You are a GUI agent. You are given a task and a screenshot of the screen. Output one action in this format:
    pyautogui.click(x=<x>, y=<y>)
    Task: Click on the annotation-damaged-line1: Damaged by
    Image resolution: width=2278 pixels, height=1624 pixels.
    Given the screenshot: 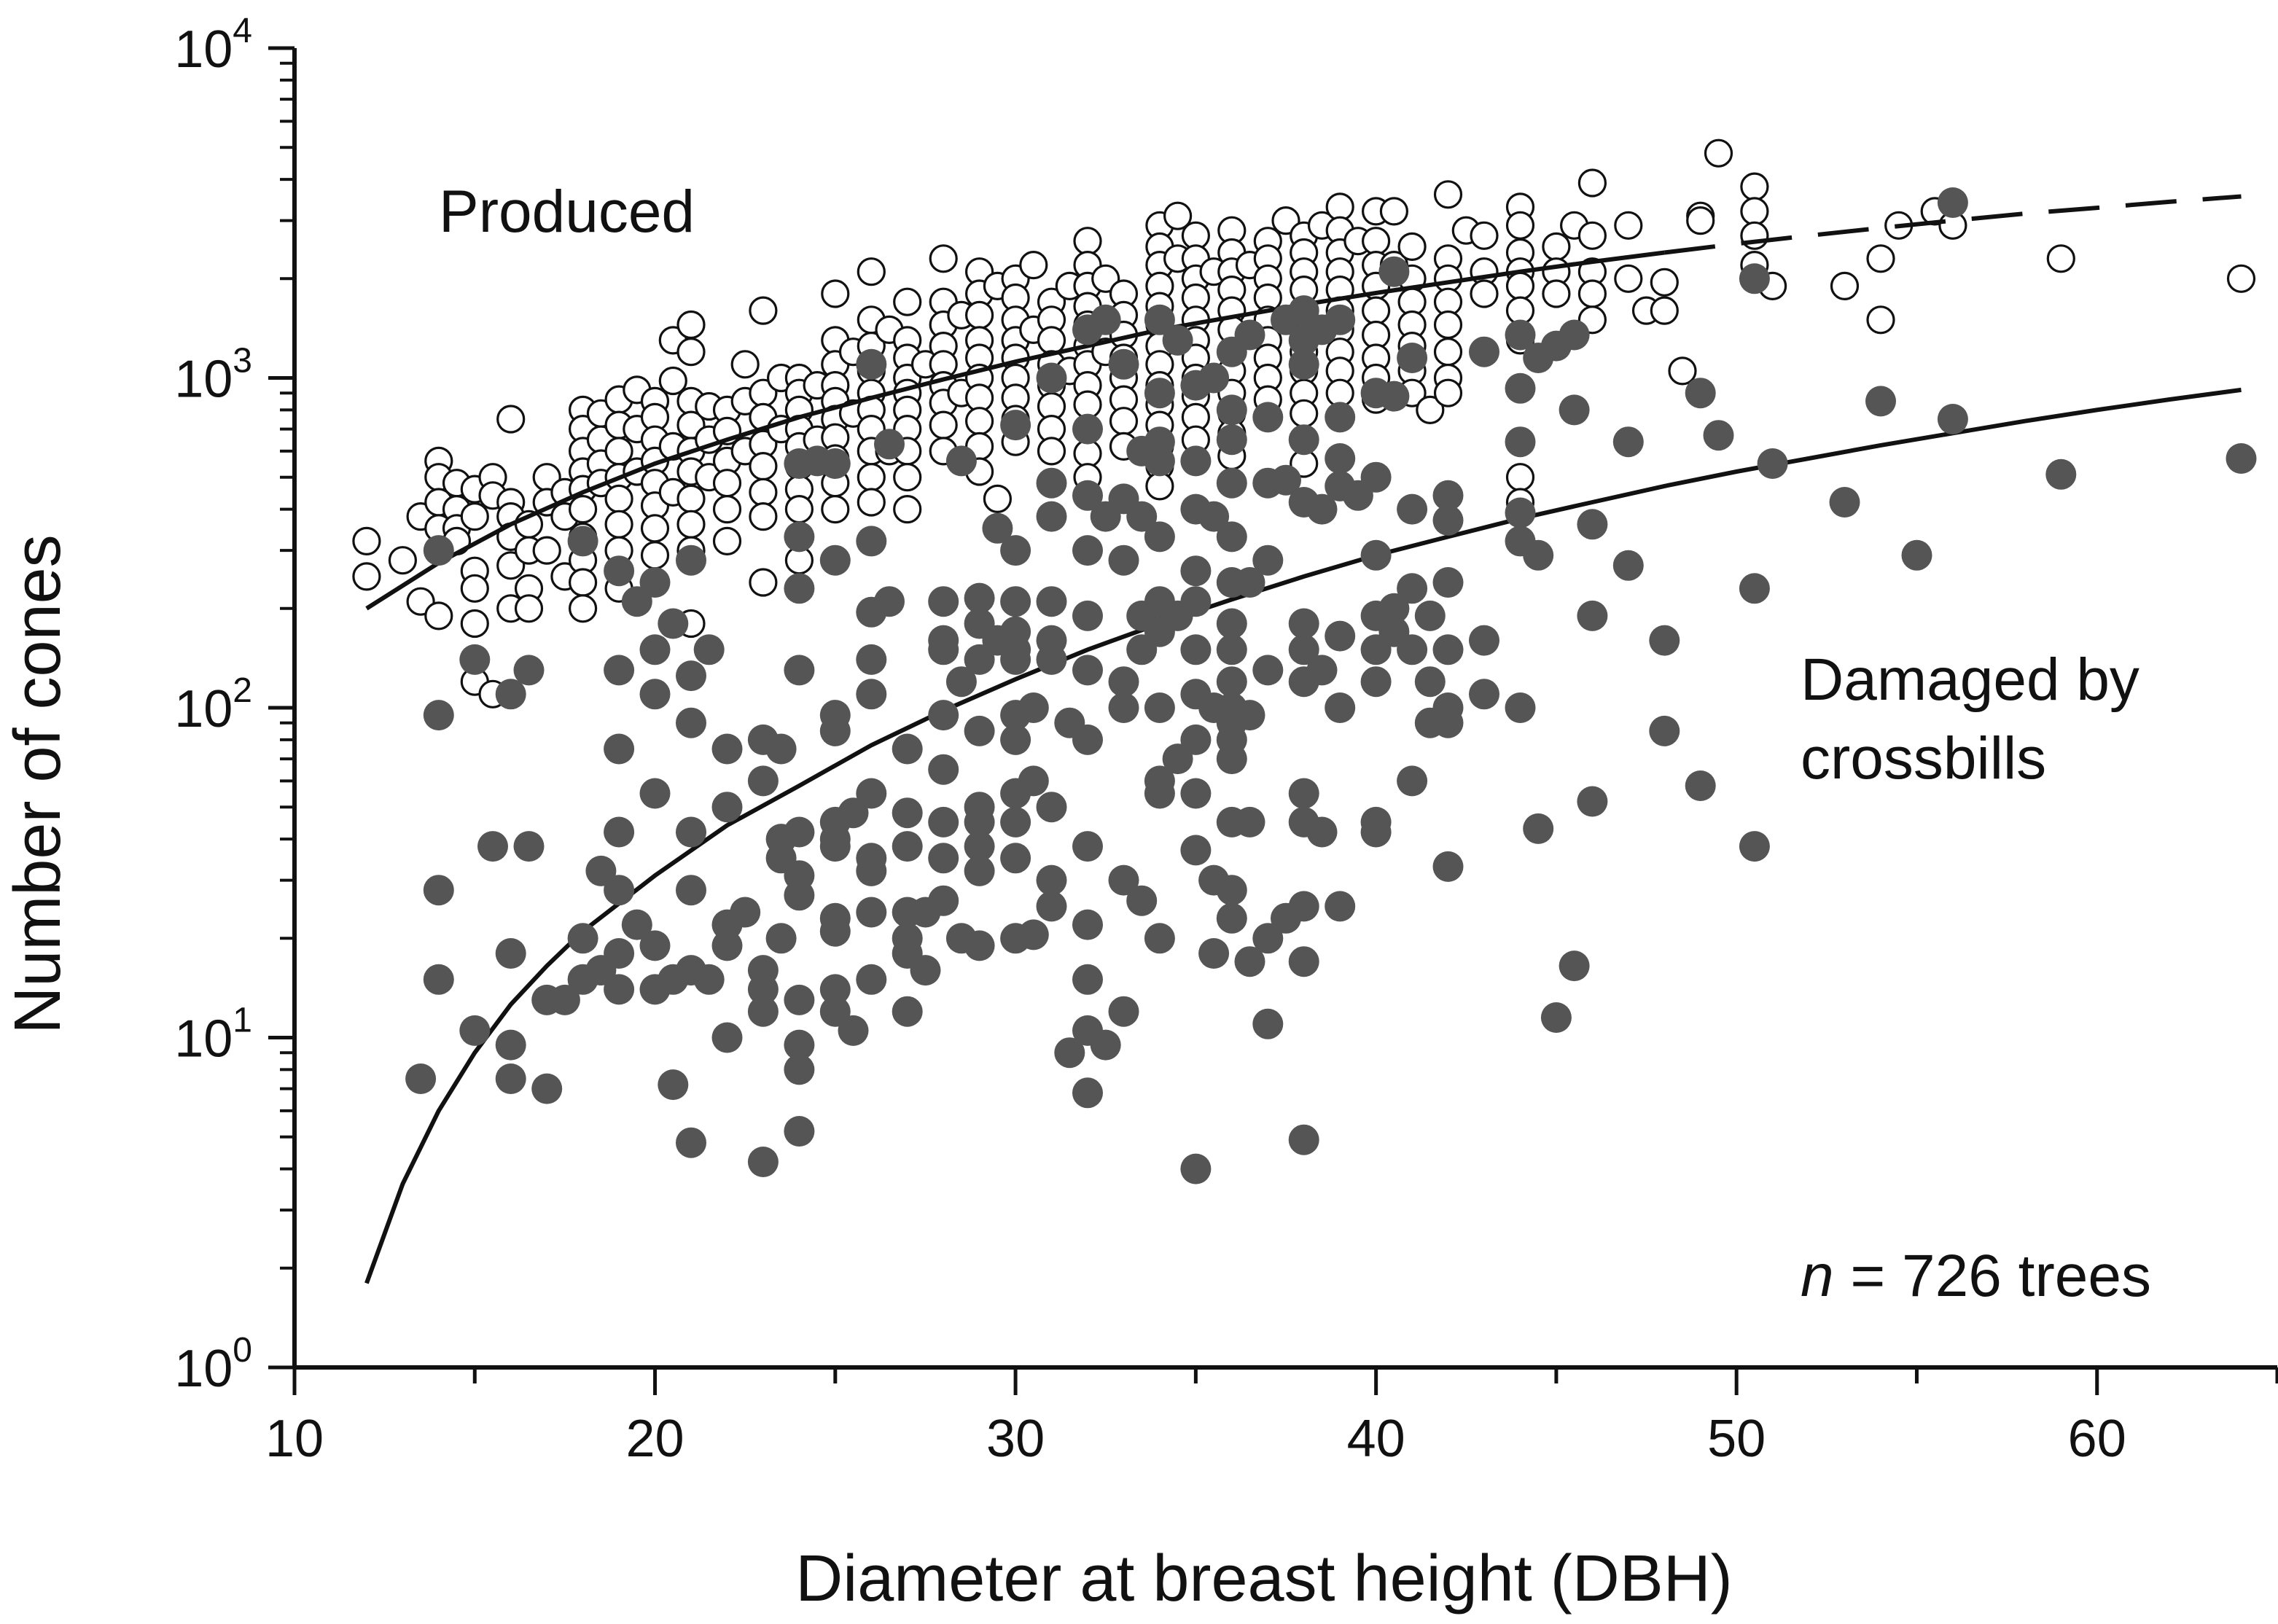 What is the action you would take?
    pyautogui.click(x=1970, y=680)
    